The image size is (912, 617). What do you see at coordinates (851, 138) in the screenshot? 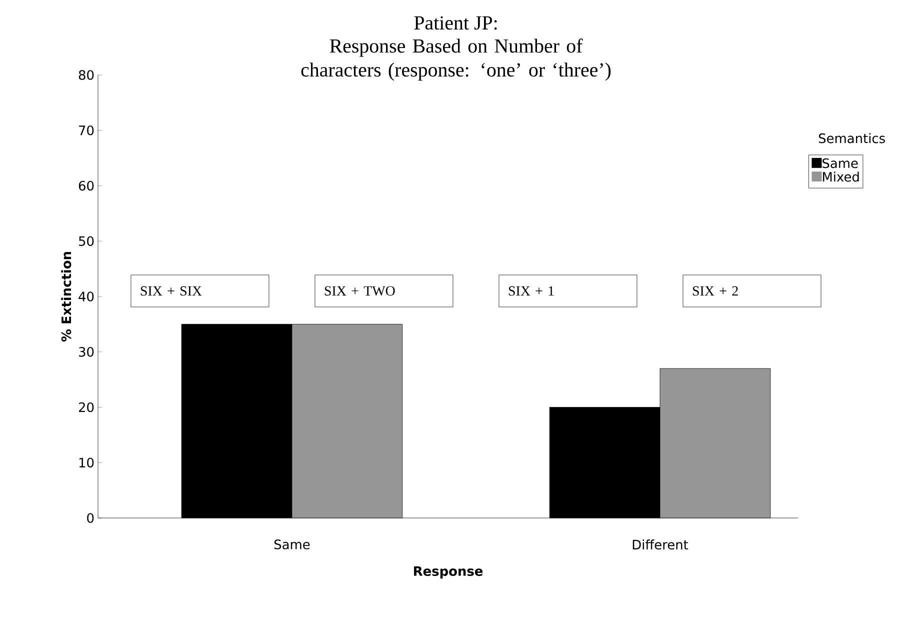
I see `legend-title: Semantics` at bounding box center [851, 138].